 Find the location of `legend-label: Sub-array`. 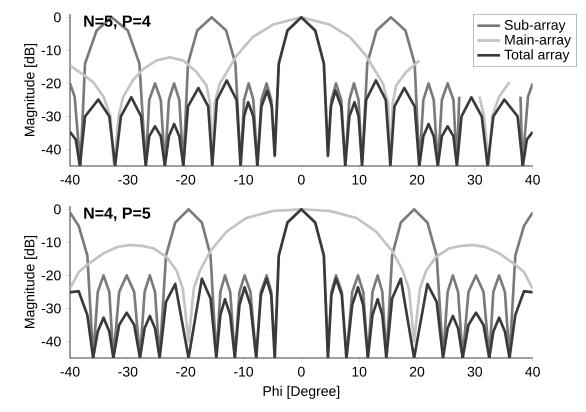

legend-label: Sub-array is located at coordinates (535, 26).